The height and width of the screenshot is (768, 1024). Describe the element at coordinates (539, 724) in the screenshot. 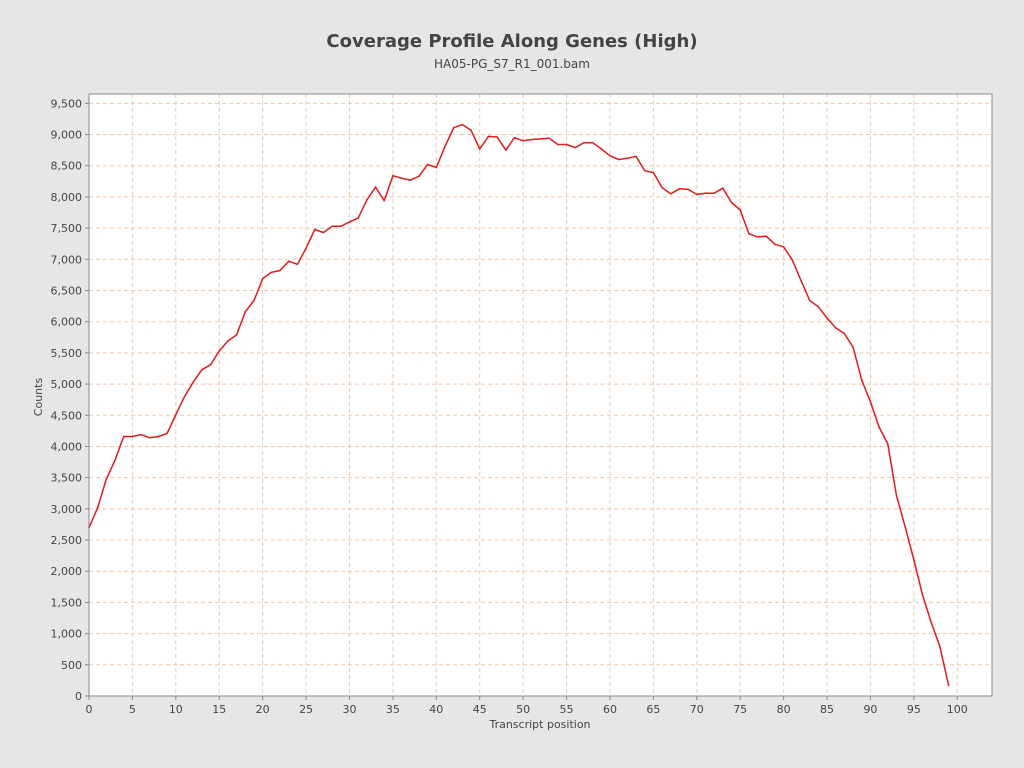

I see `x-axis-label: Transcript position` at that location.